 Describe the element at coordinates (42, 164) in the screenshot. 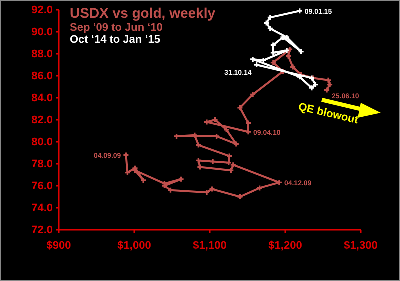

I see `y-tick-label: 78.0` at that location.